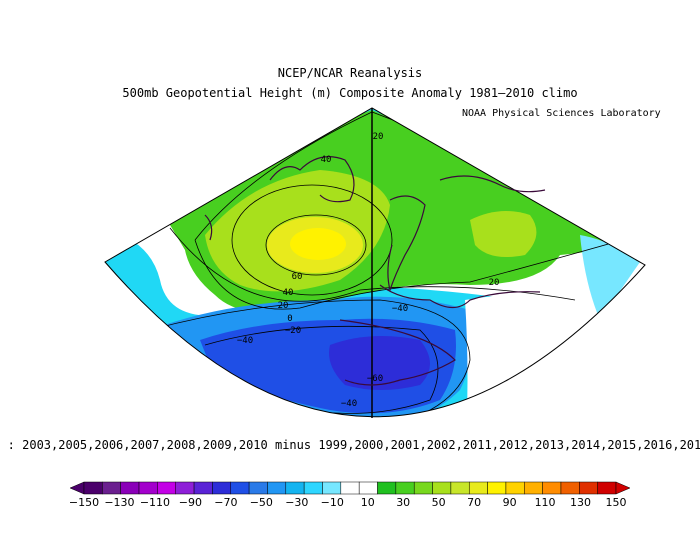 Image resolution: width=700 pixels, height=542 pixels. What do you see at coordinates (403, 502) in the screenshot?
I see `colorbar-label: 30` at bounding box center [403, 502].